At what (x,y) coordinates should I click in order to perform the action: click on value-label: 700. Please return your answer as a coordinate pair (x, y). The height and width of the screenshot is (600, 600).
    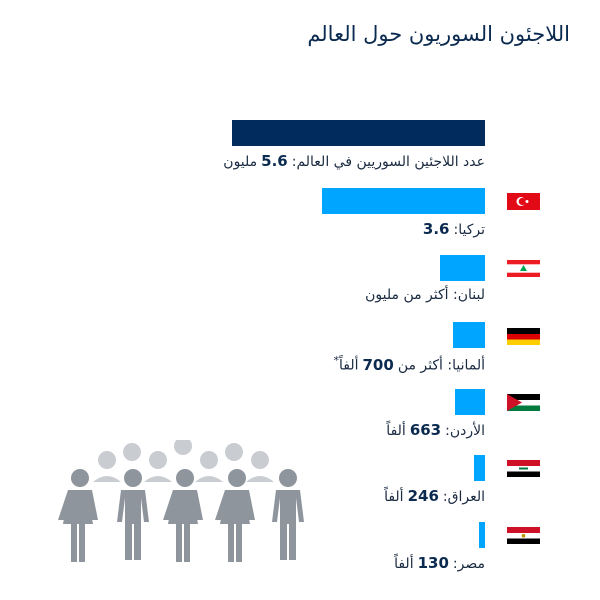
    Looking at the image, I should click on (378, 364).